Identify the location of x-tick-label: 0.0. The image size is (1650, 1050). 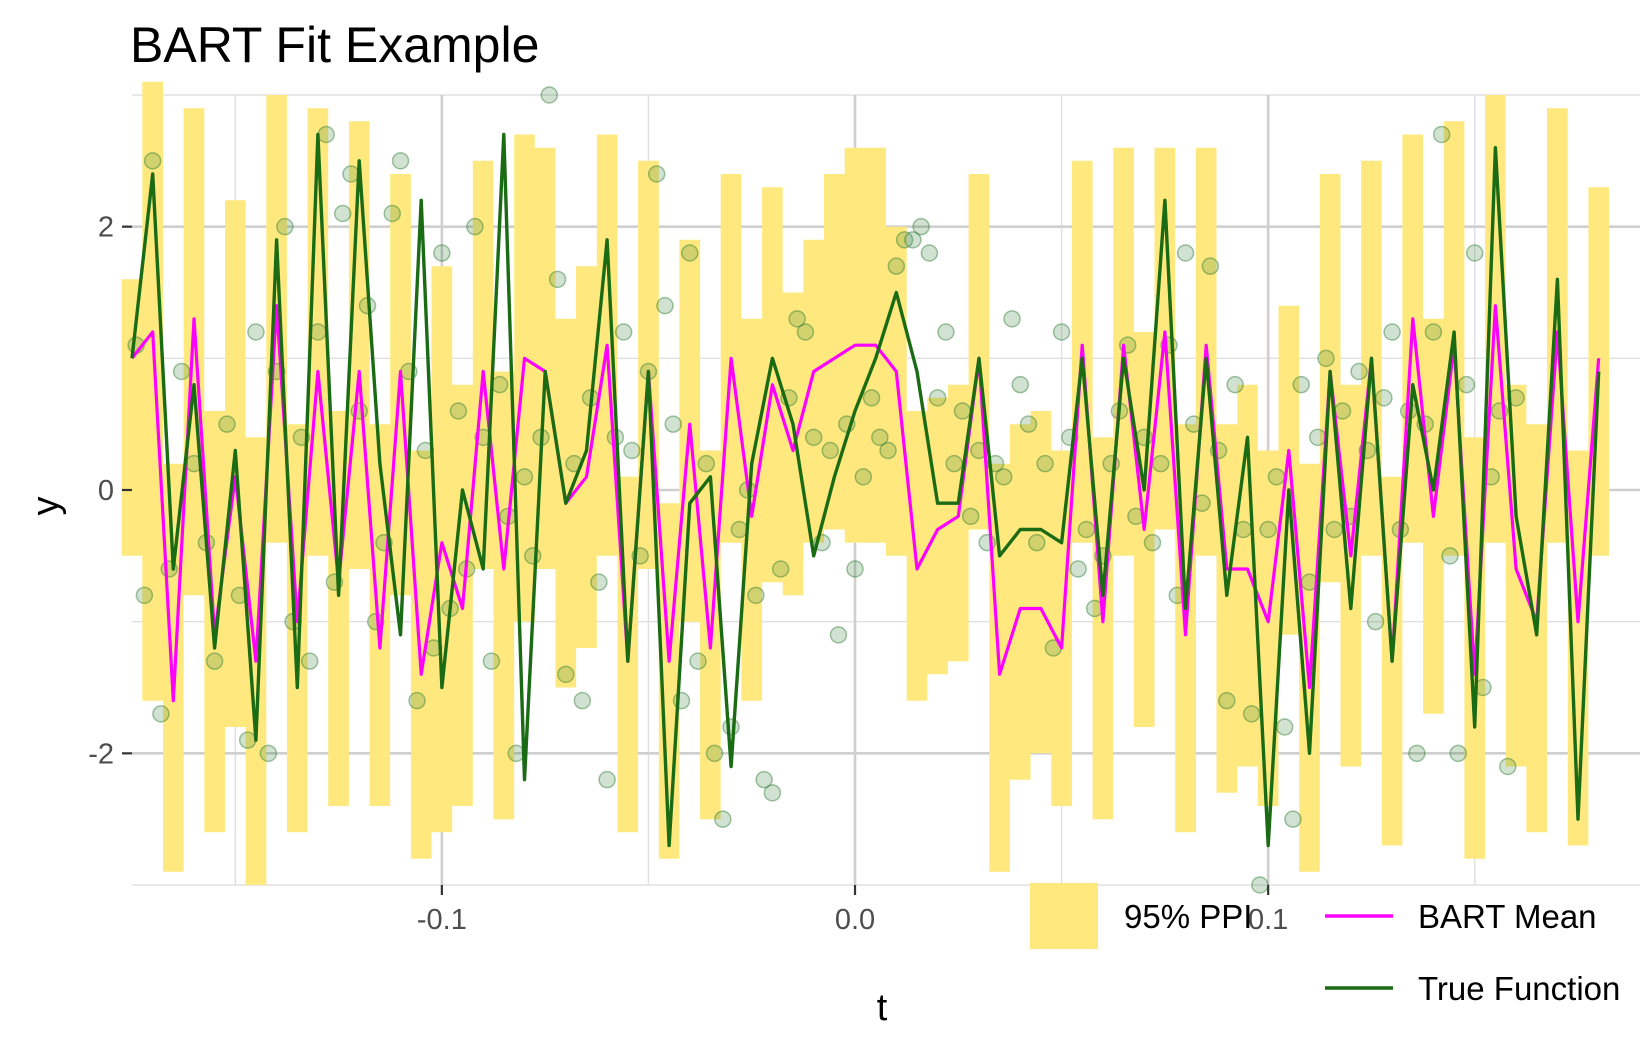
(855, 920).